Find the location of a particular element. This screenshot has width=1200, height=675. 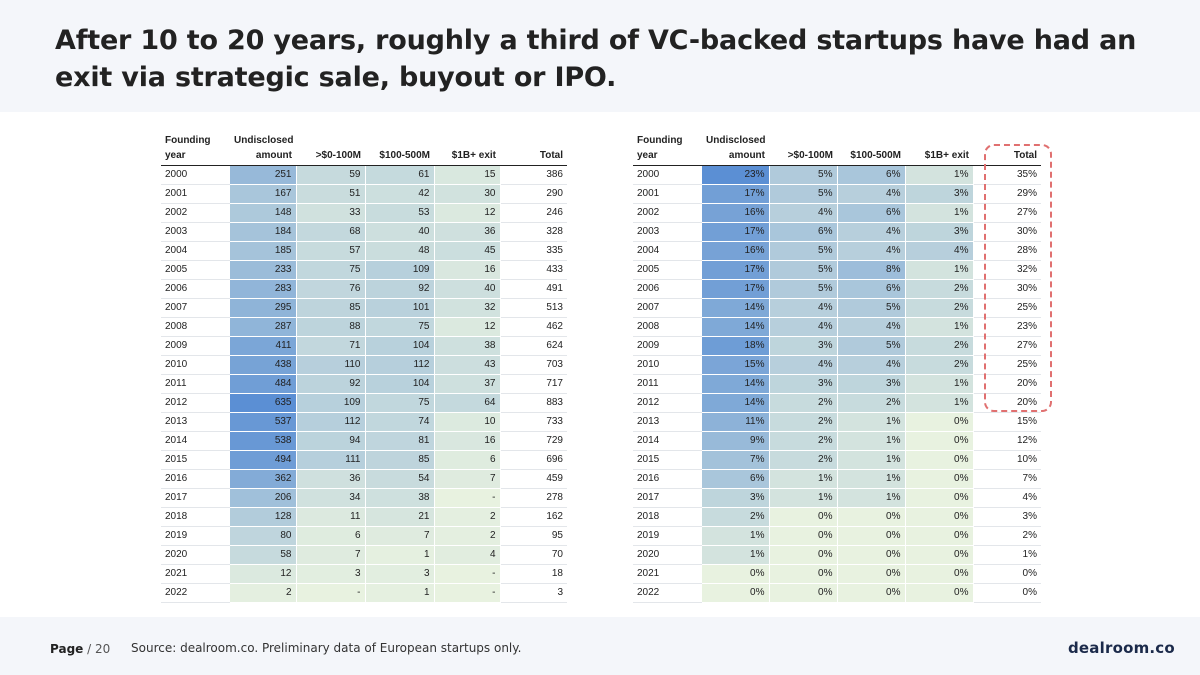

total-cell: 23% is located at coordinates (1007, 327).